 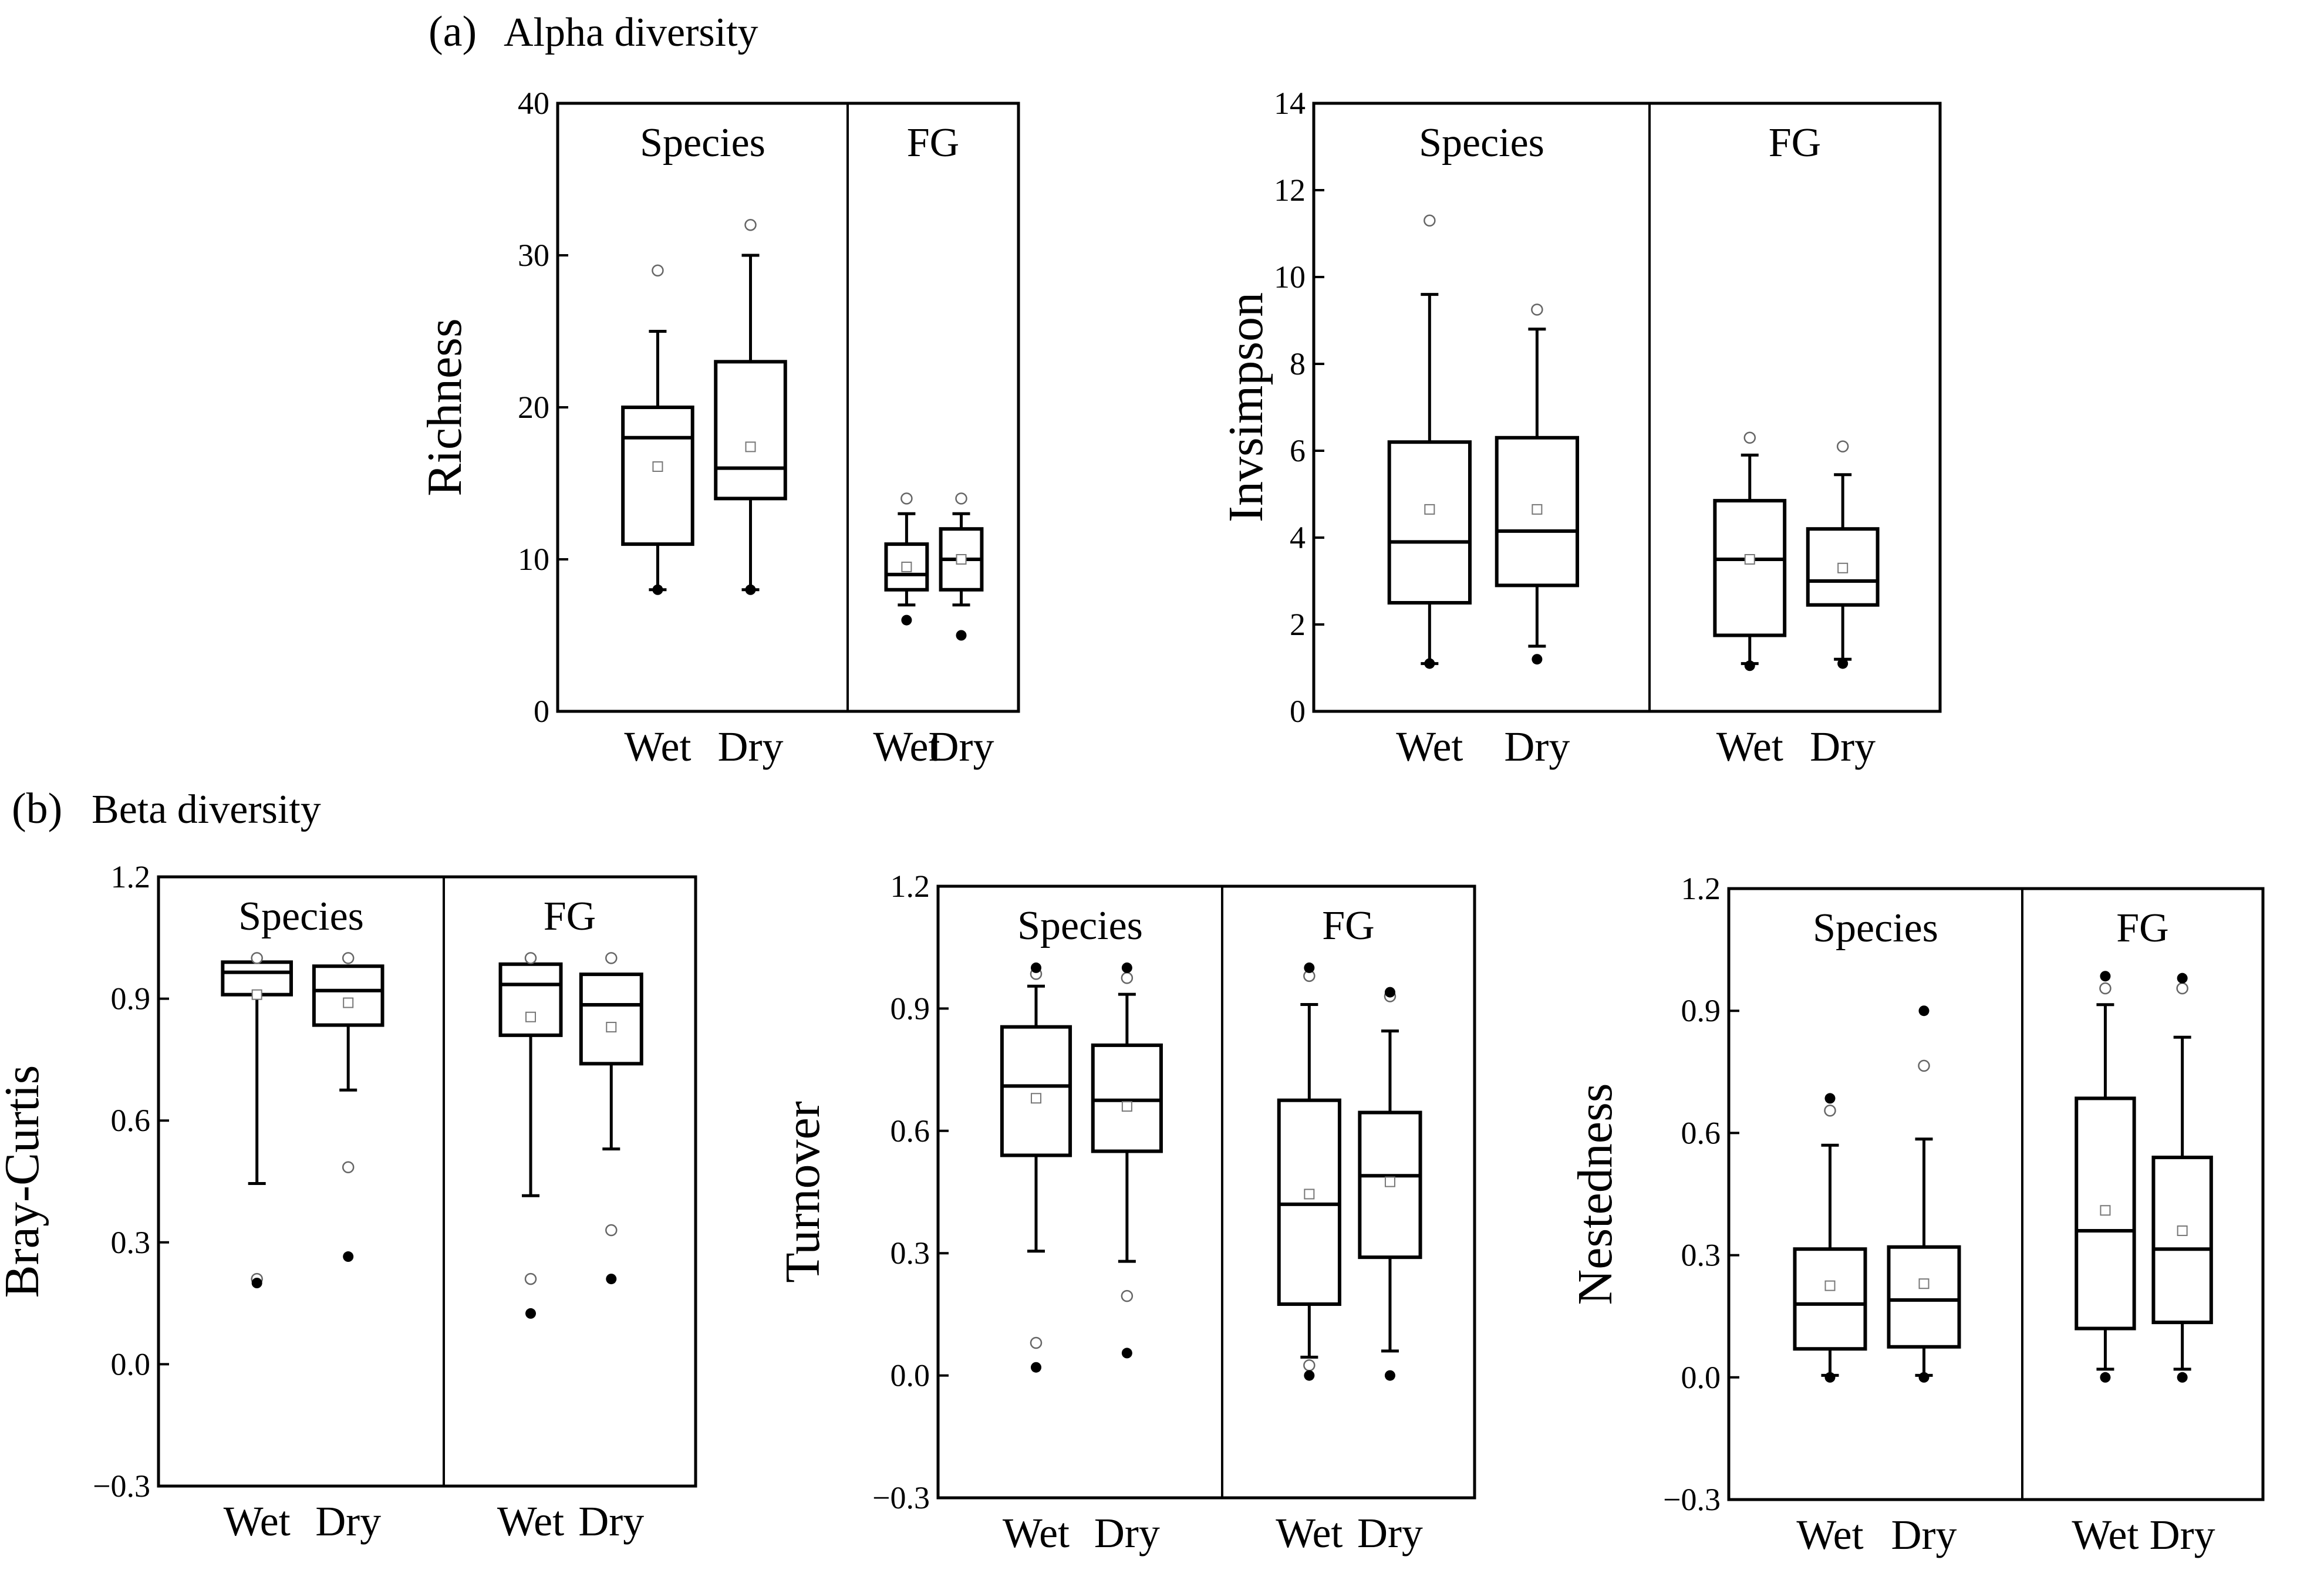 What do you see at coordinates (1290, 190) in the screenshot?
I see `y-tick-label: 12` at bounding box center [1290, 190].